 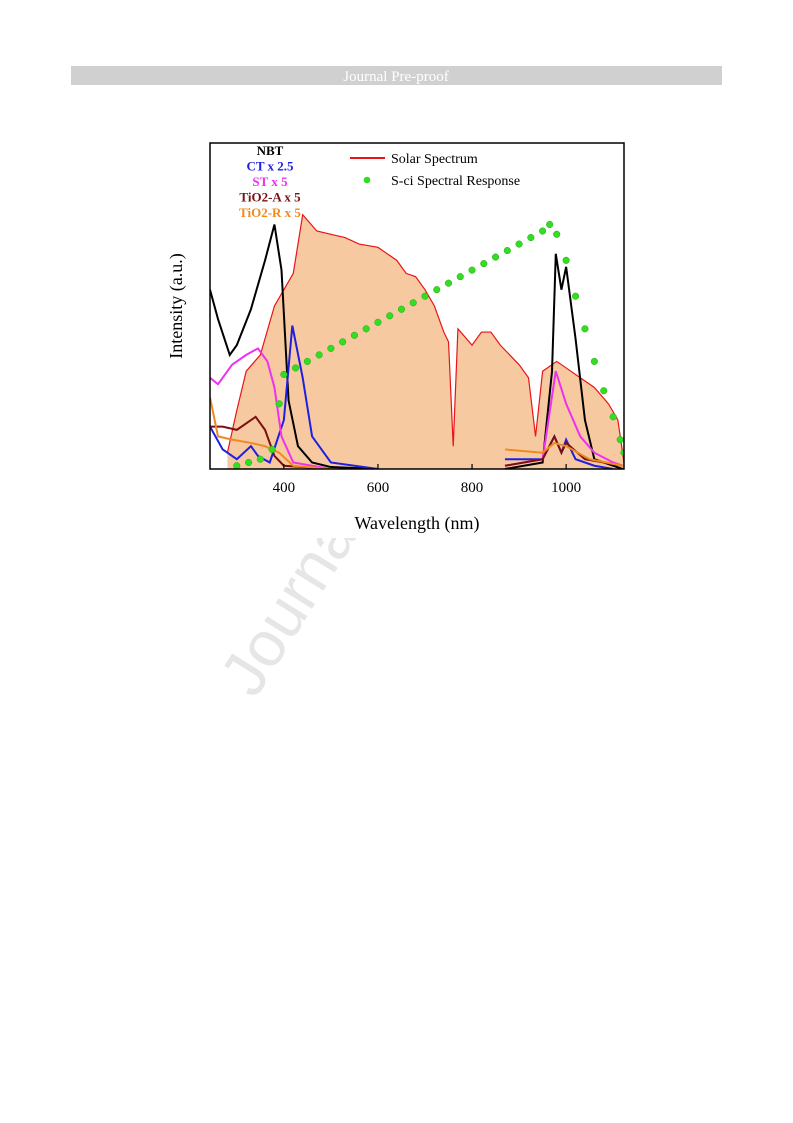 I want to click on area, so click(x=425, y=341).